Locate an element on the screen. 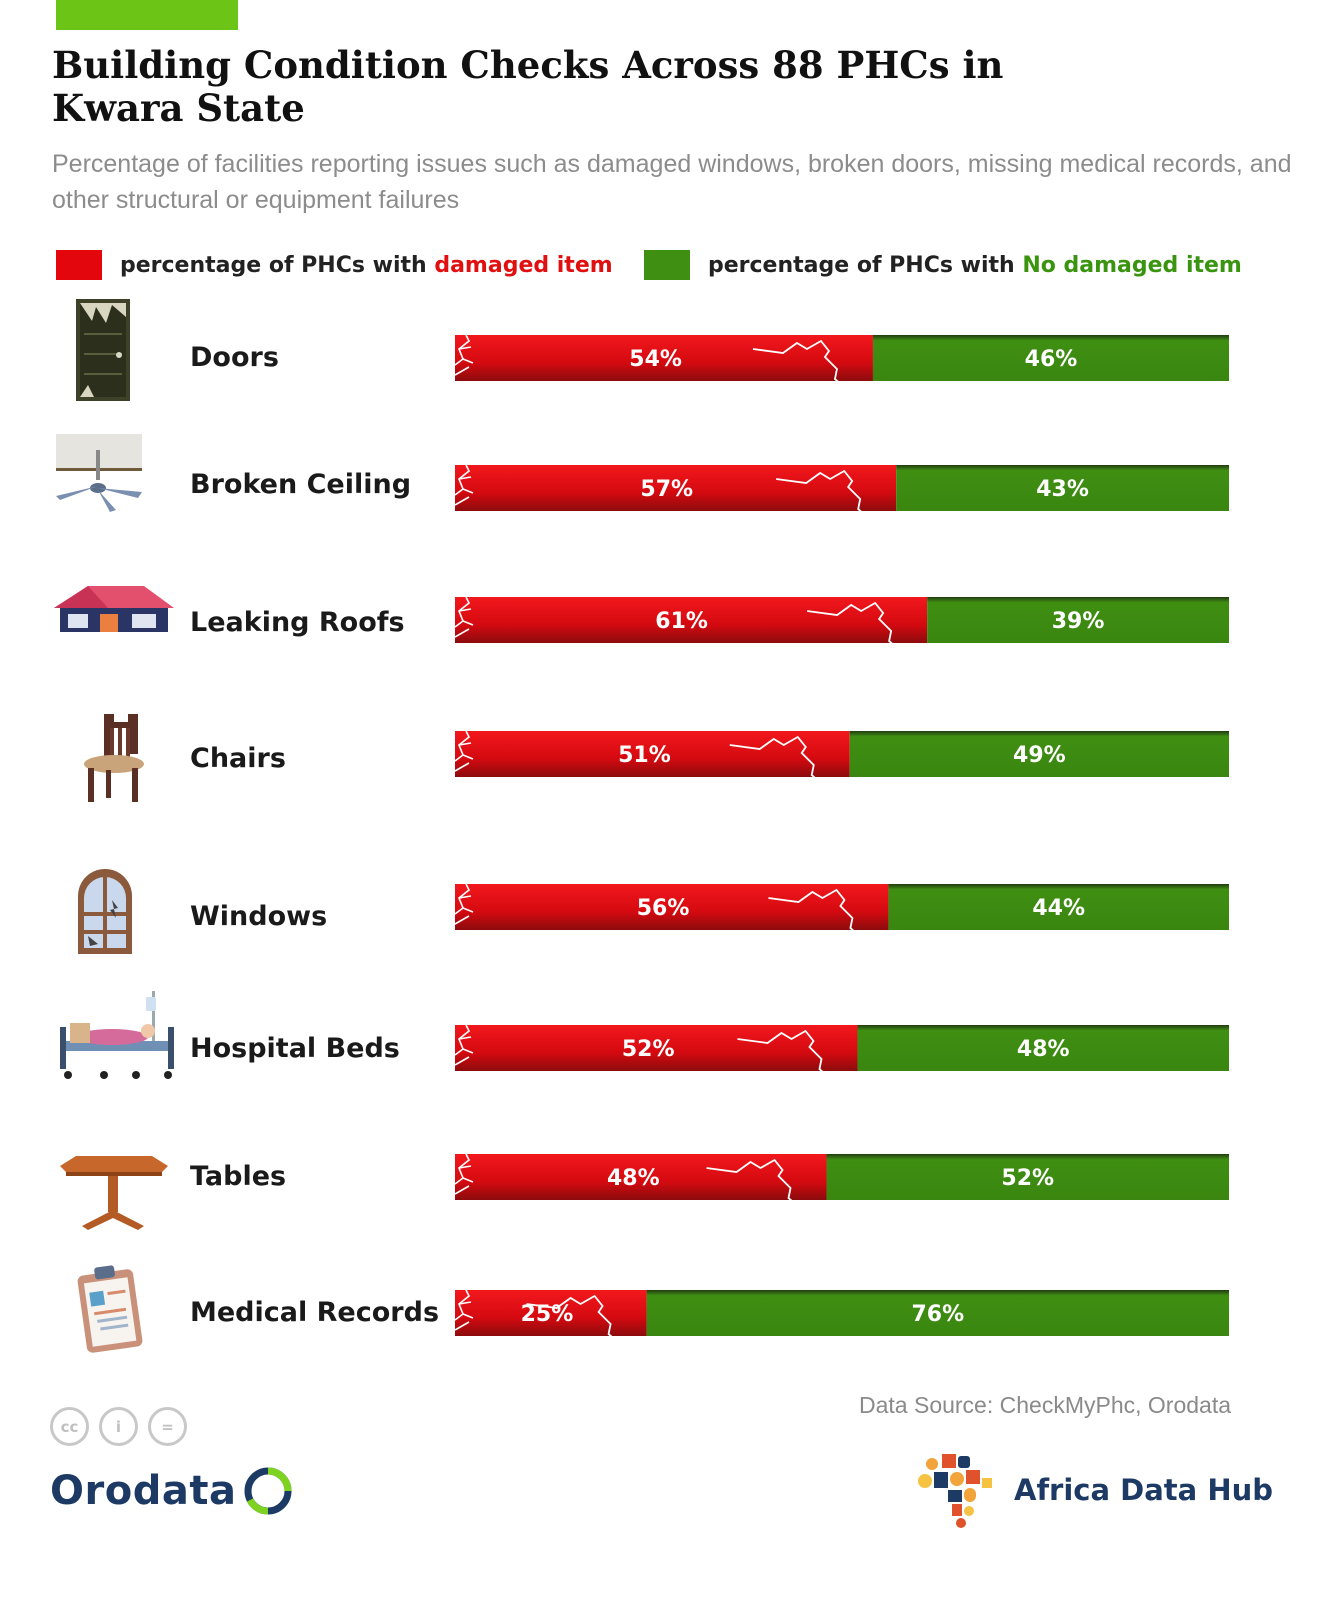 This screenshot has height=1600, width=1317. category-label: Chairs is located at coordinates (238, 758).